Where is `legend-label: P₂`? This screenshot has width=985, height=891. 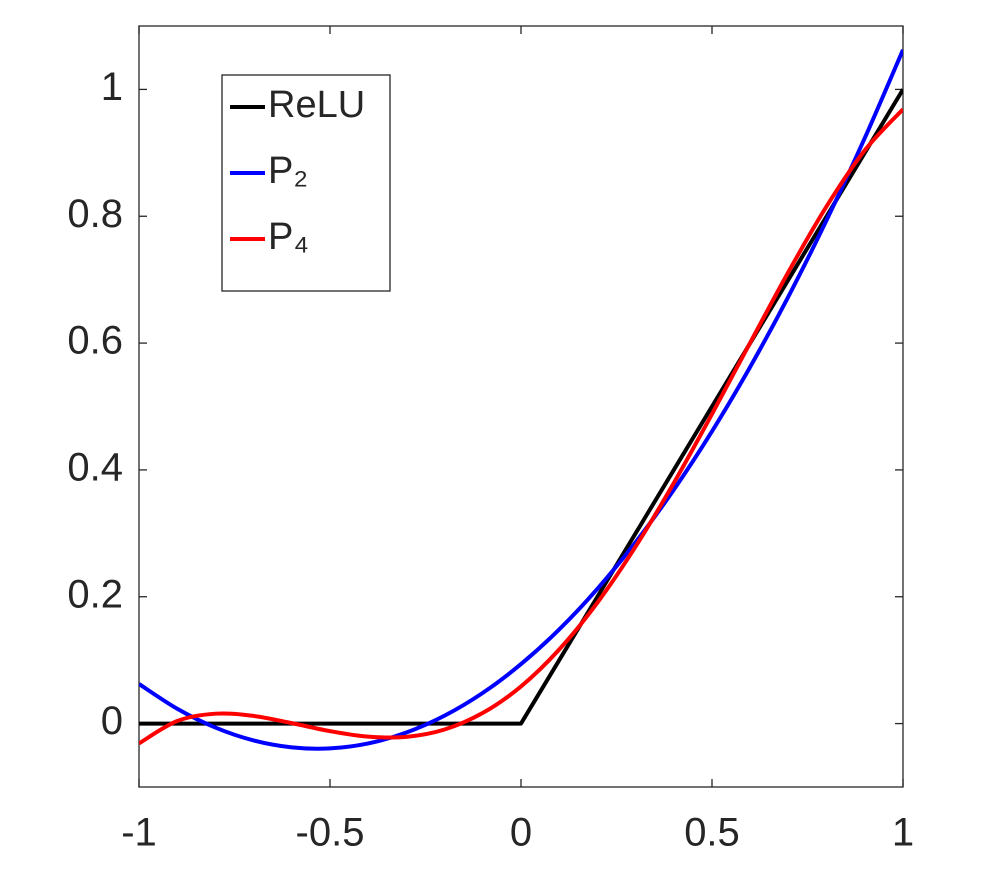
legend-label: P₂ is located at coordinates (288, 171).